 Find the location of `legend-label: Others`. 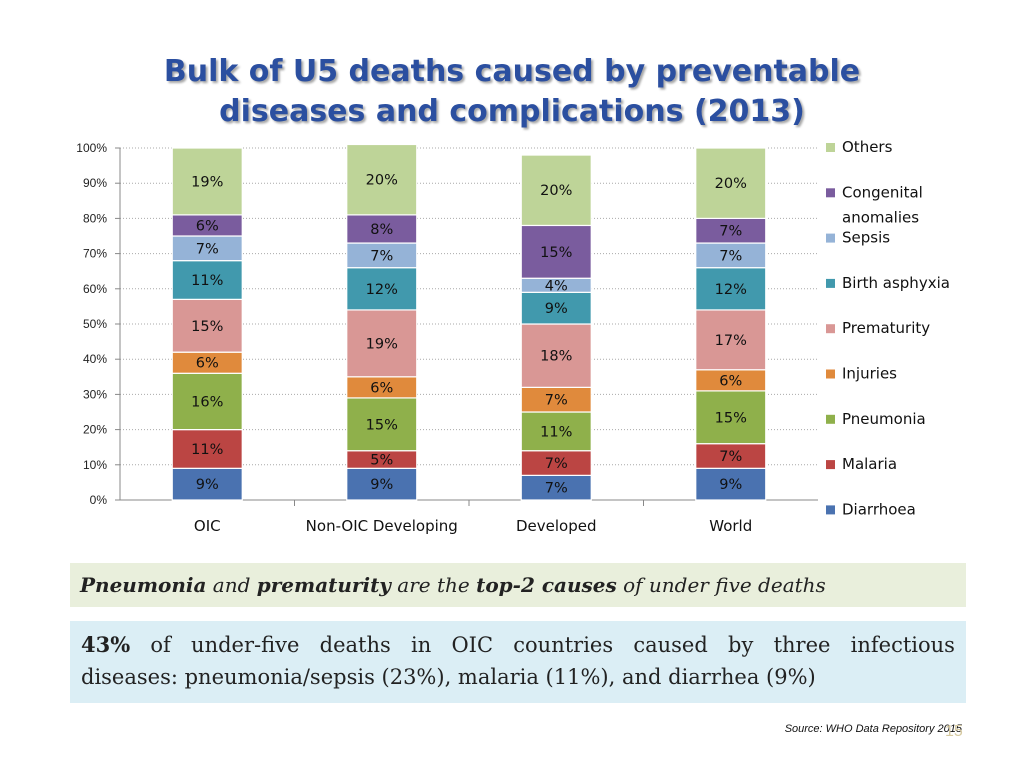

legend-label: Others is located at coordinates (867, 147).